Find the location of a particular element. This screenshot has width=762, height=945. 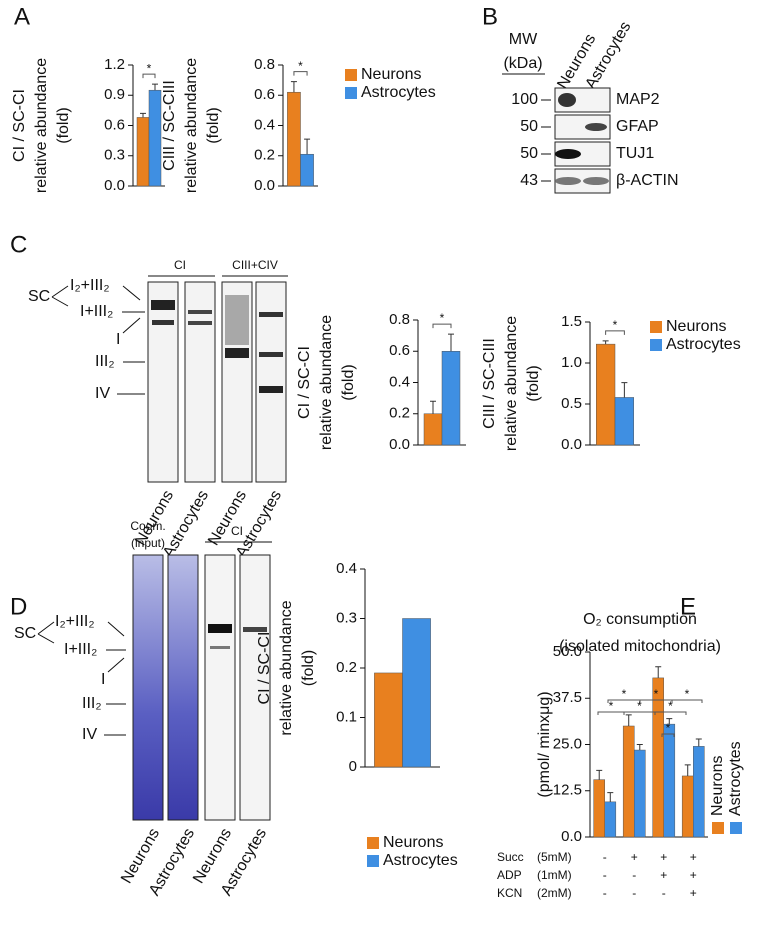

y-tick-label: 0.4 is located at coordinates (399, 381).